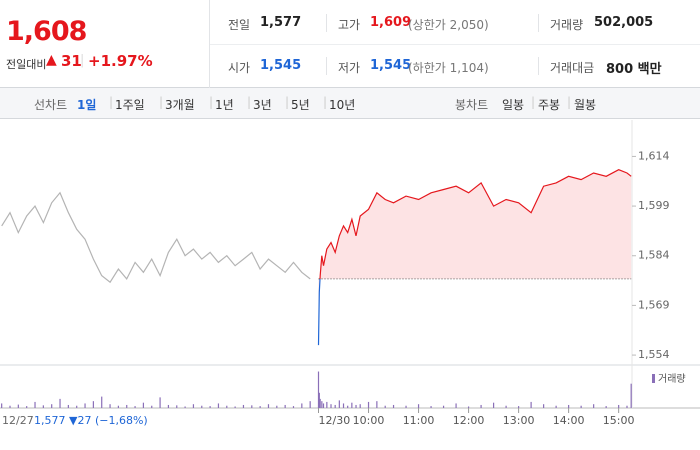  I want to click on period-tab: 1주일, so click(130, 105).